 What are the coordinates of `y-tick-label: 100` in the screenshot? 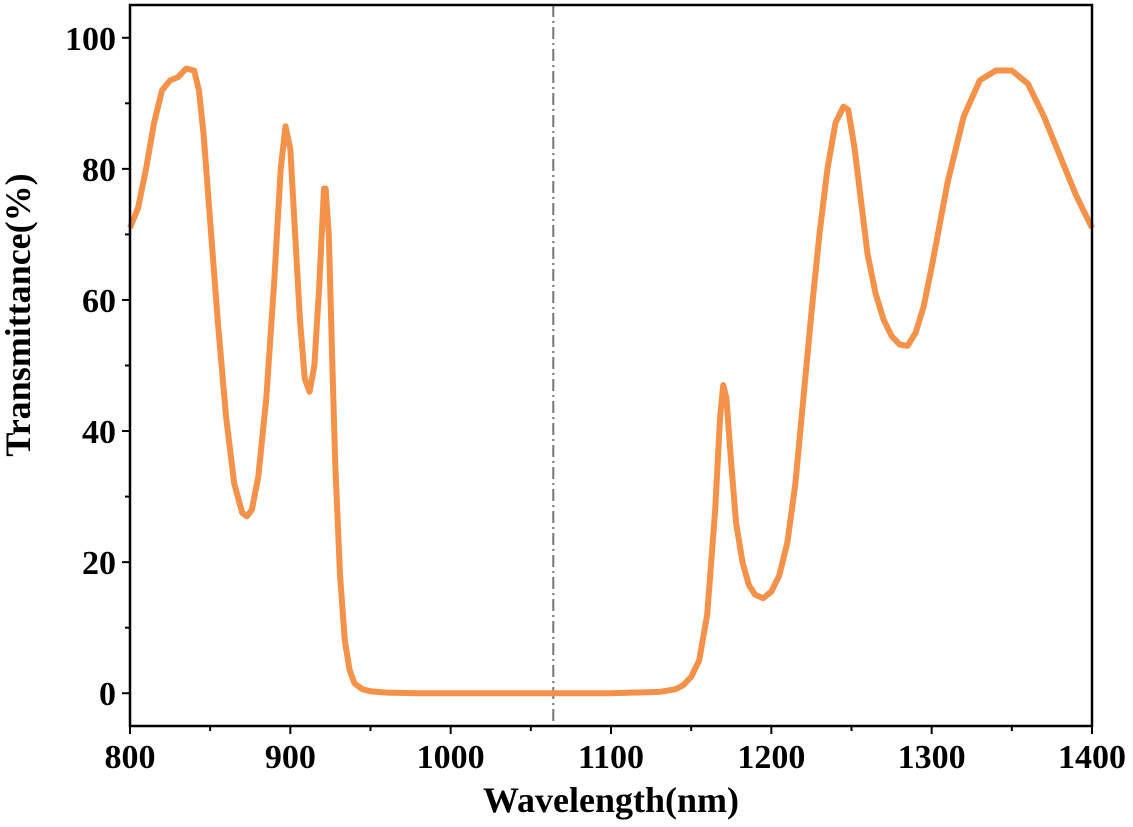 It's located at (90, 39).